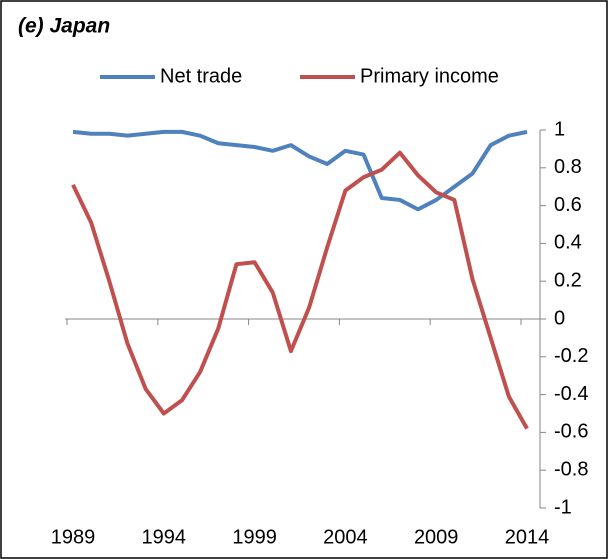 The width and height of the screenshot is (608, 559). Describe the element at coordinates (164, 537) in the screenshot. I see `x-tick-label: 1994` at that location.